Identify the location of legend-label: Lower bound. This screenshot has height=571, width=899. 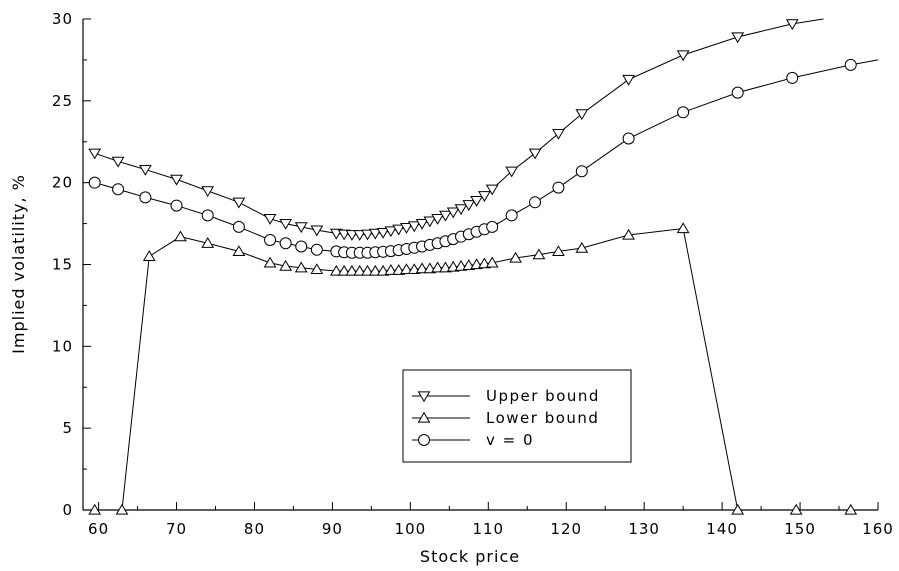
(542, 418).